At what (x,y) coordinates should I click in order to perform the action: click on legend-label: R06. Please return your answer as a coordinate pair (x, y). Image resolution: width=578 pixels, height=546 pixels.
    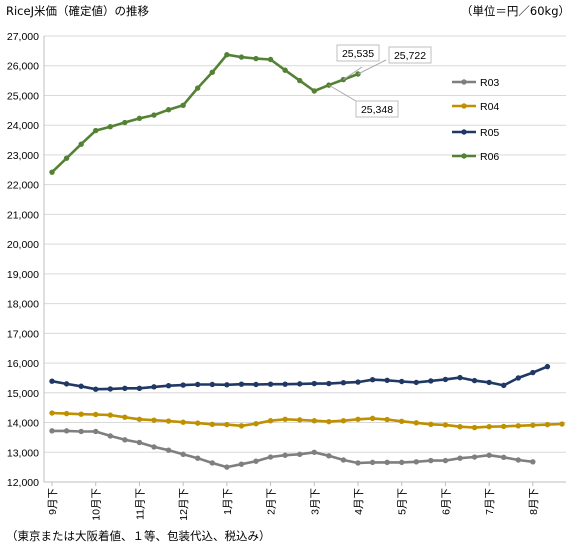
    Looking at the image, I should click on (489, 157).